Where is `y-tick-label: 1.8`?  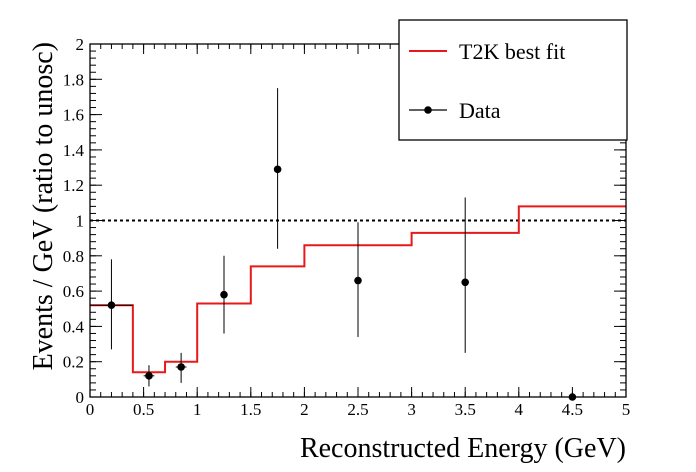 y-tick-label: 1.8 is located at coordinates (73, 79).